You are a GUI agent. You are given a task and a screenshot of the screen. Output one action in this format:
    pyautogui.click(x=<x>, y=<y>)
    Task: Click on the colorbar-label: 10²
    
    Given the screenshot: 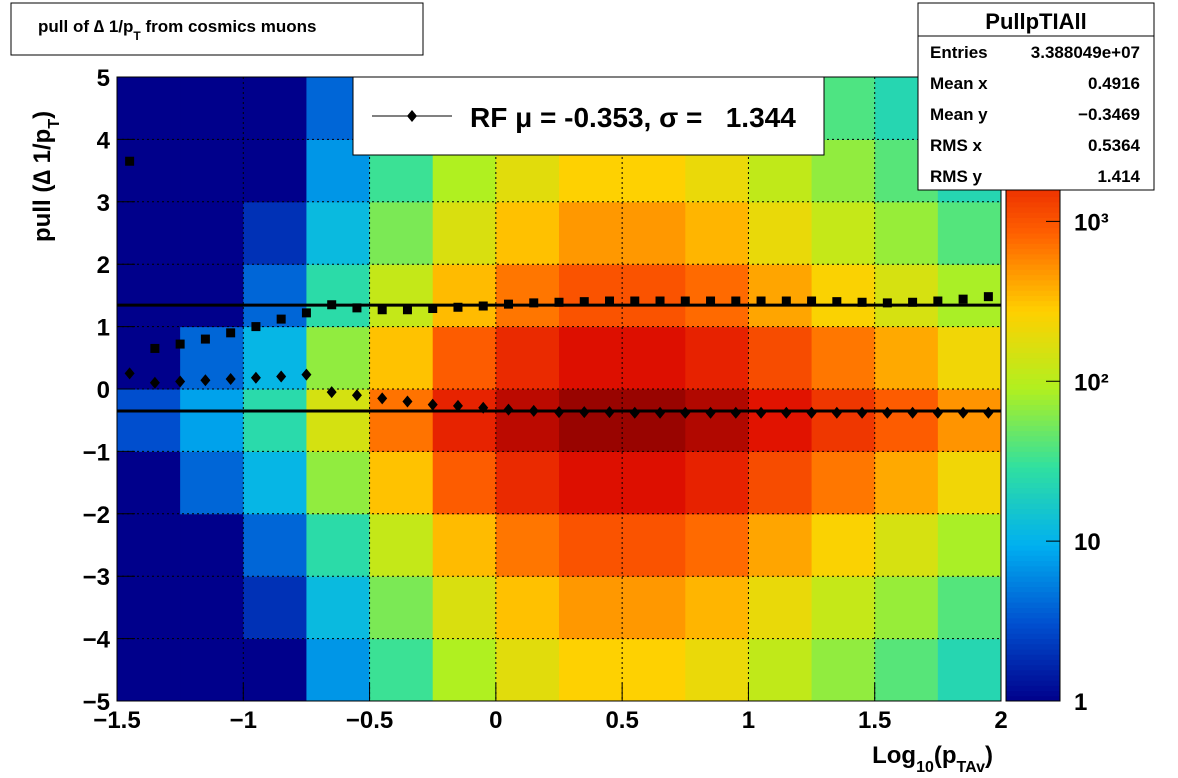 What is the action you would take?
    pyautogui.click(x=1091, y=382)
    